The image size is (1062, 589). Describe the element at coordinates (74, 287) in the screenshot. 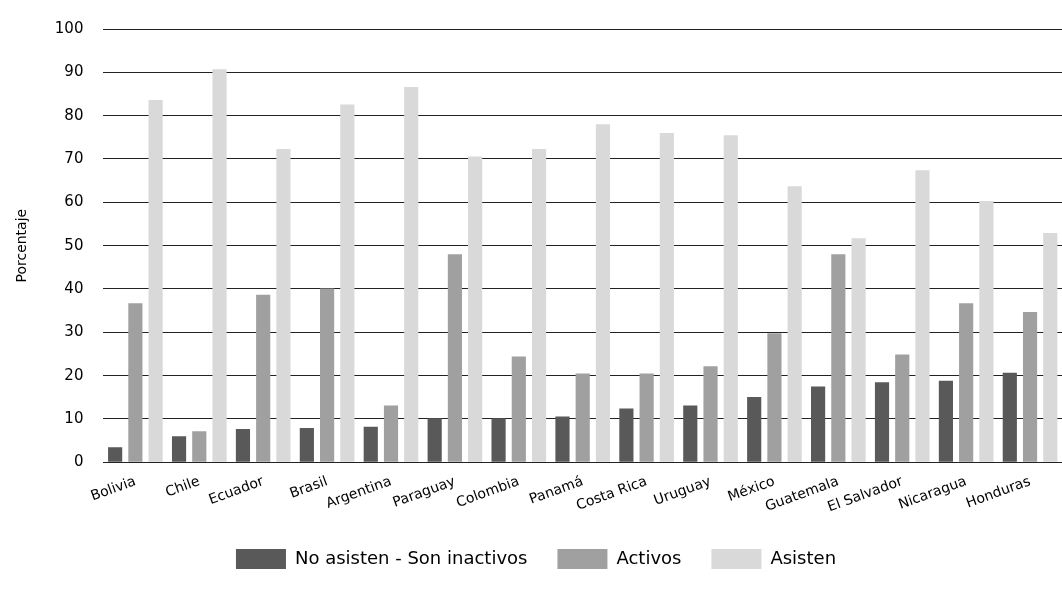

I see `y-tick-label: 40` at that location.